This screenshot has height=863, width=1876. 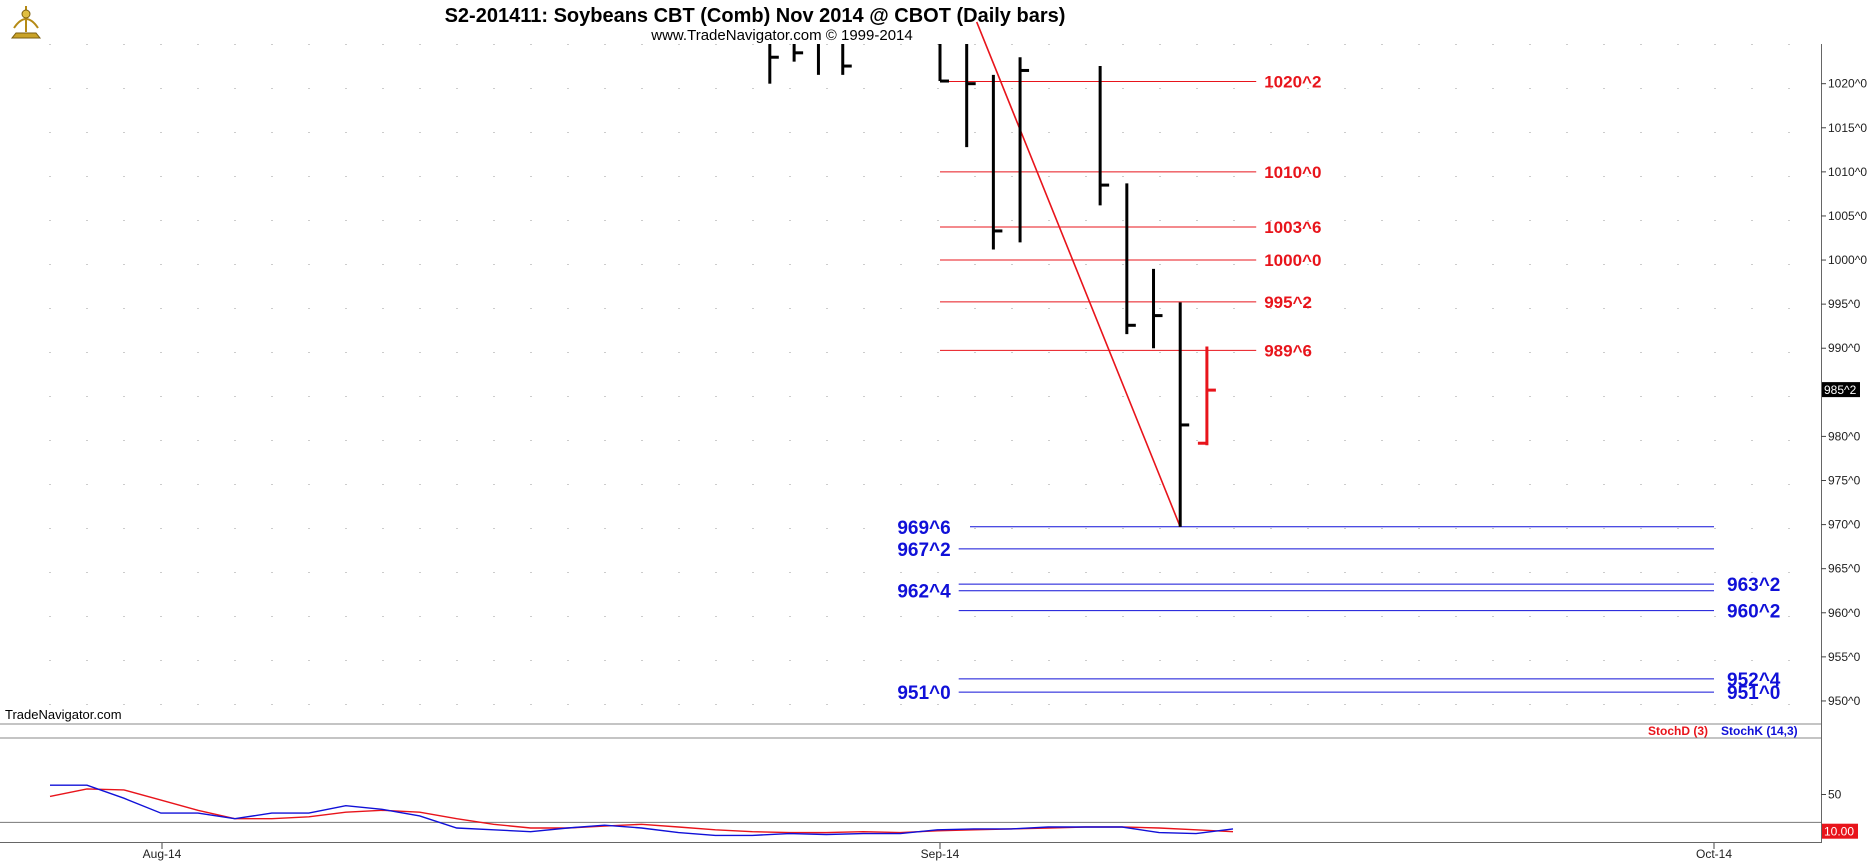 What do you see at coordinates (924, 592) in the screenshot?
I see `support-label-left: 962^4` at bounding box center [924, 592].